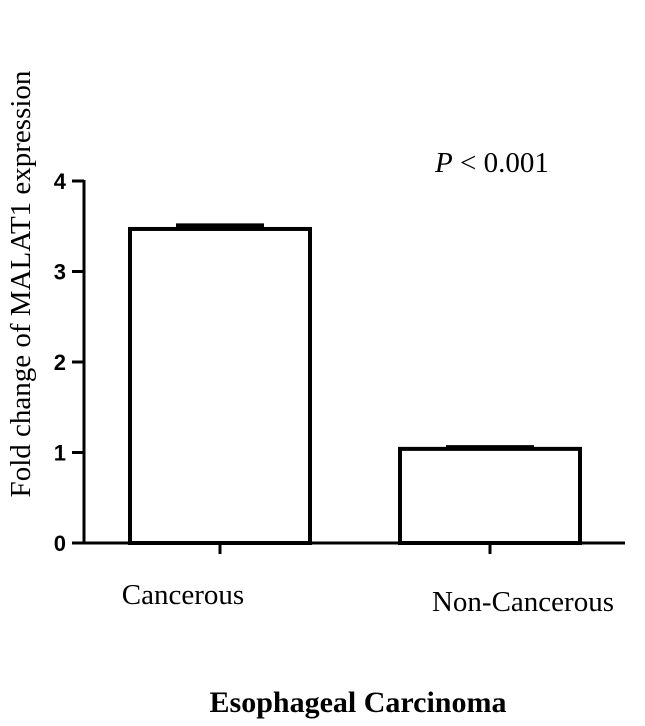  I want to click on x-category-label: Non-Cancerous, so click(523, 602).